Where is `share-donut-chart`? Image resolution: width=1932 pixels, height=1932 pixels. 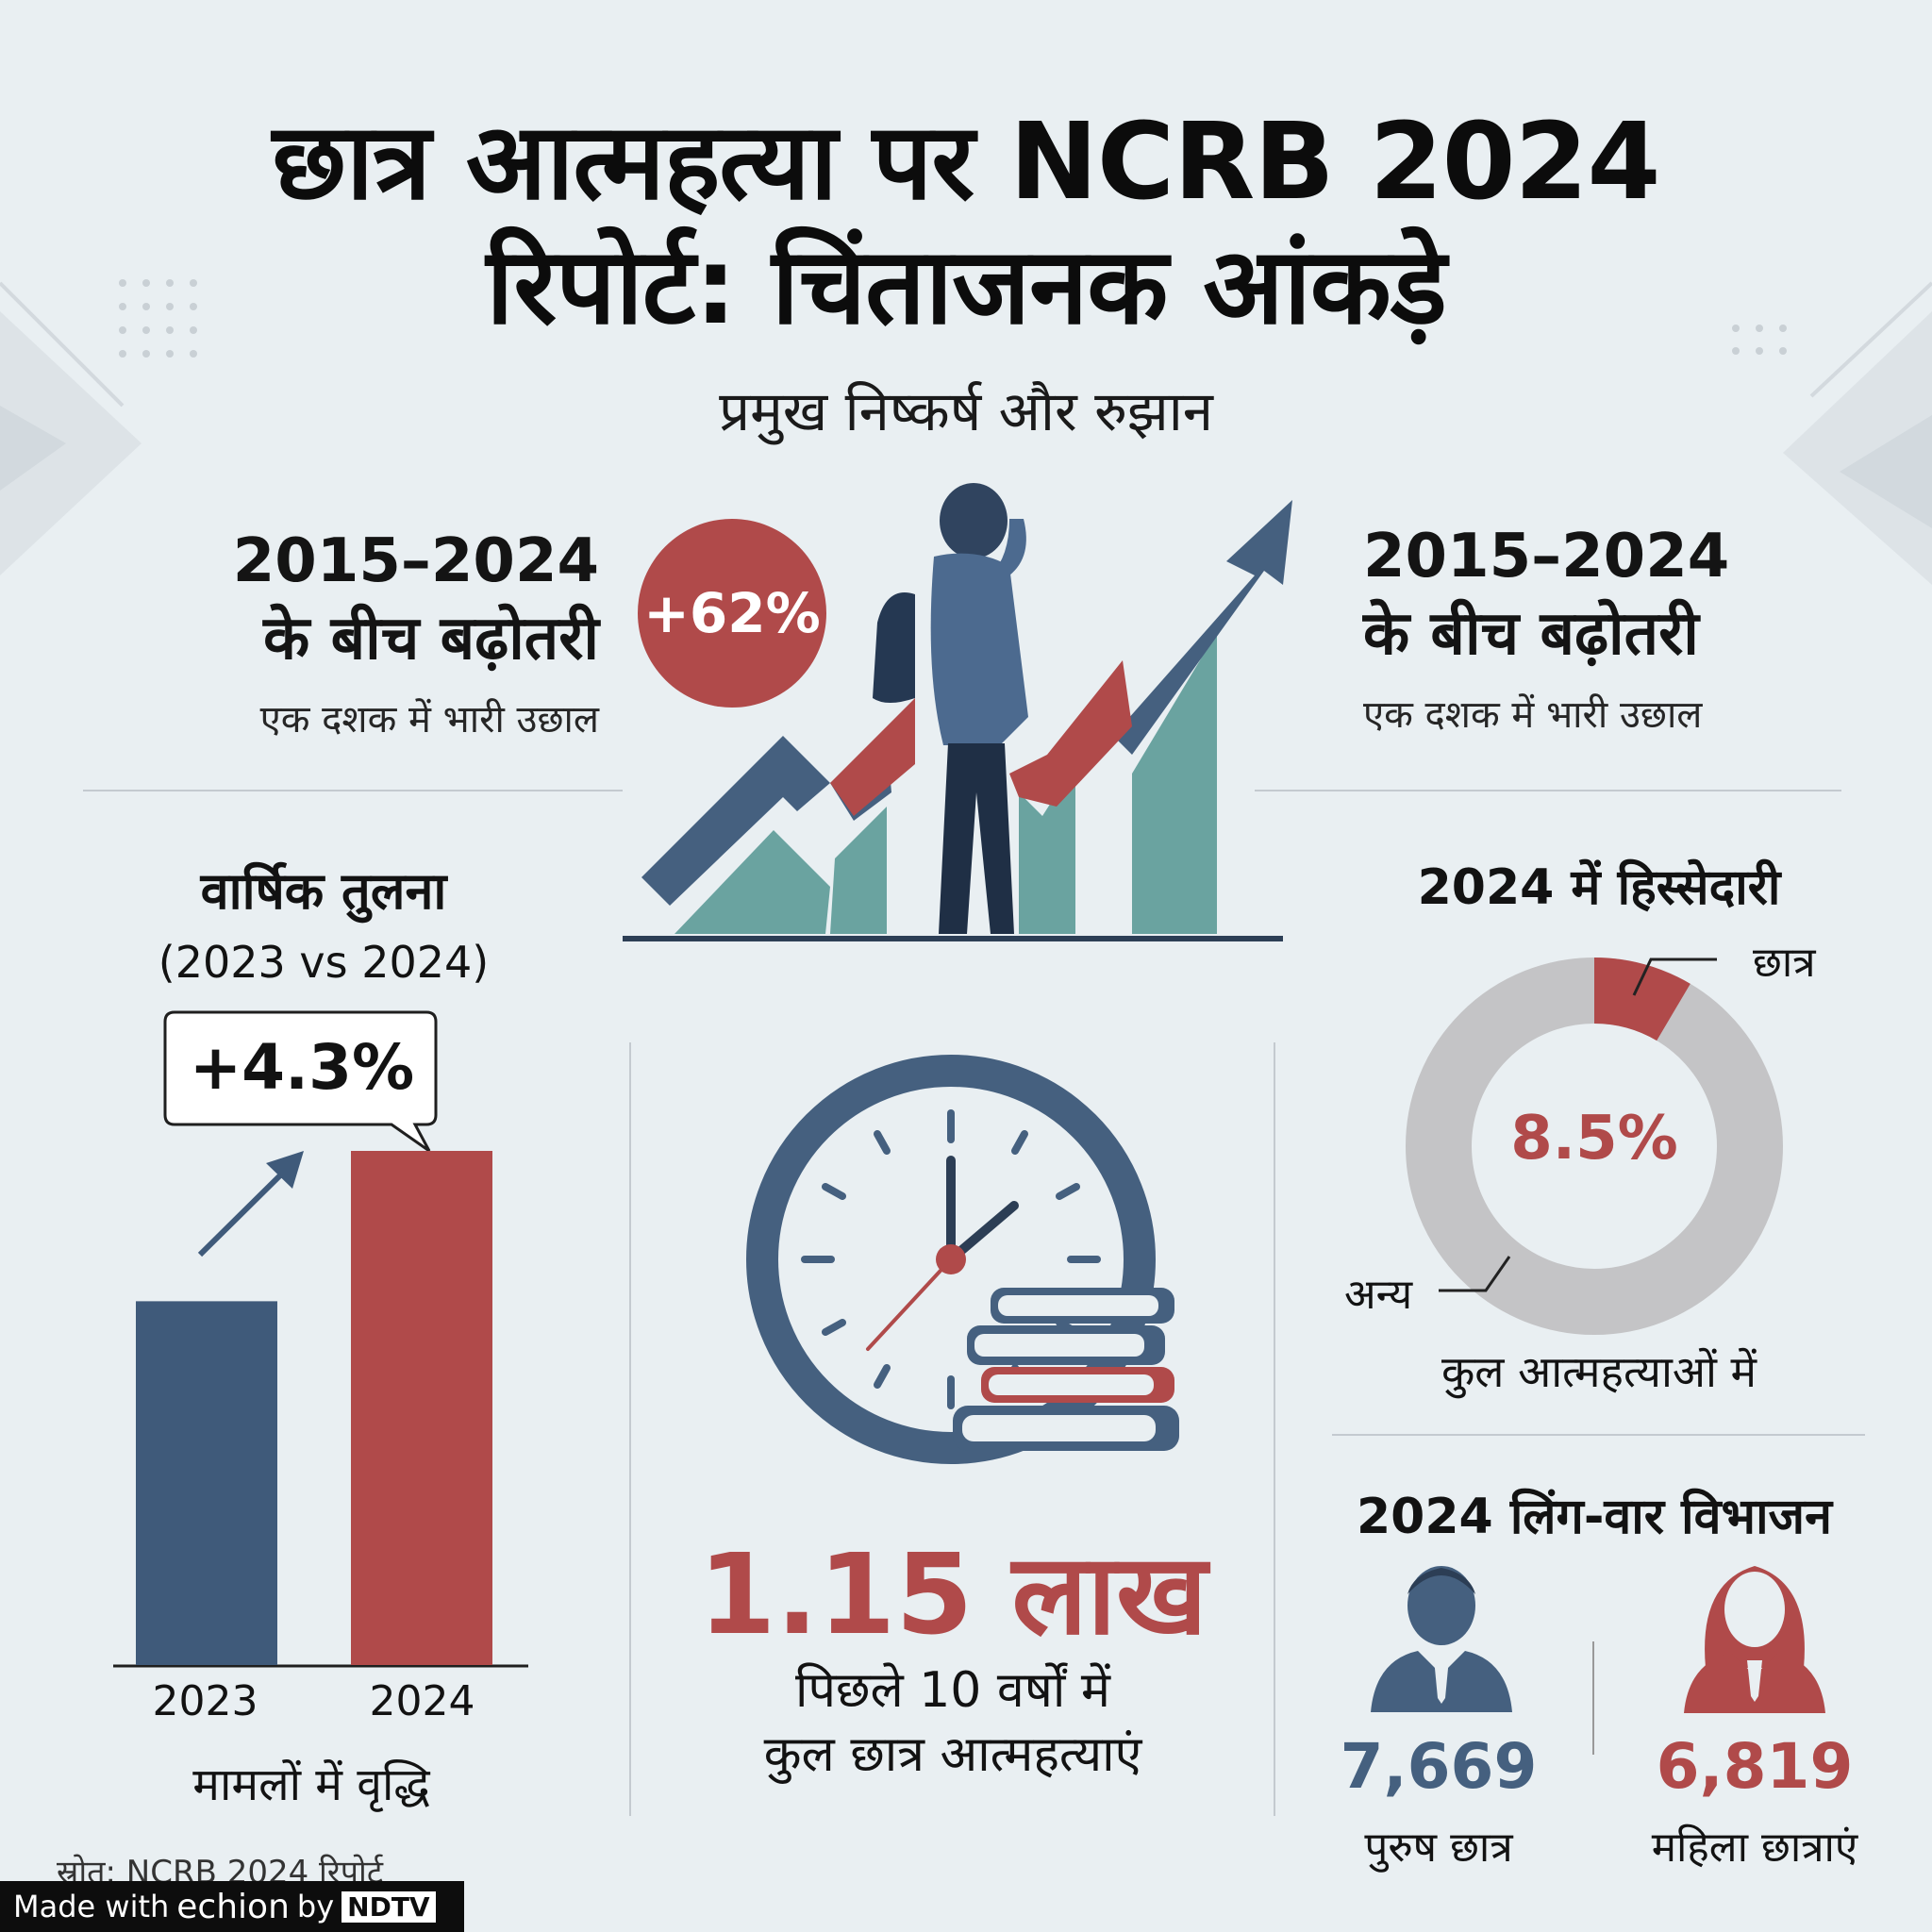 share-donut-chart is located at coordinates (1594, 1147).